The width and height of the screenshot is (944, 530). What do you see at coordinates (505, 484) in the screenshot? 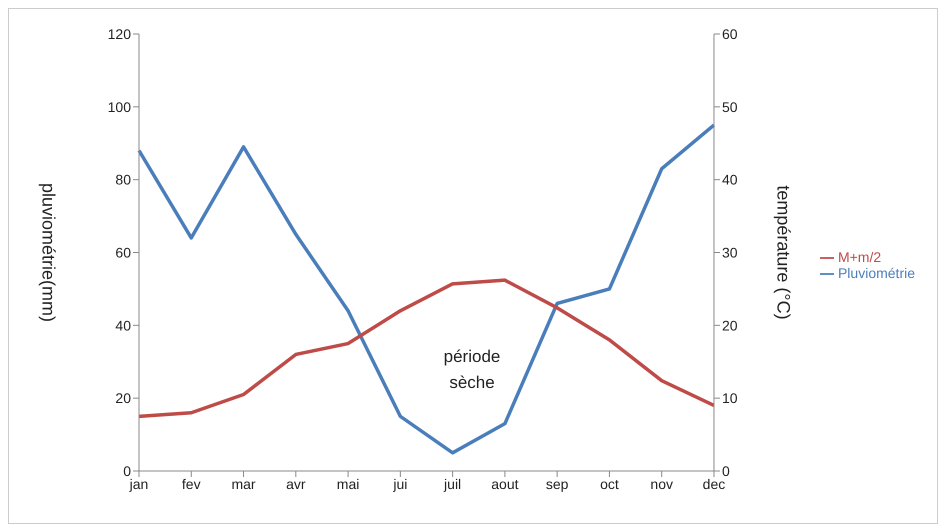
I see `x-tick-label: aout` at bounding box center [505, 484].